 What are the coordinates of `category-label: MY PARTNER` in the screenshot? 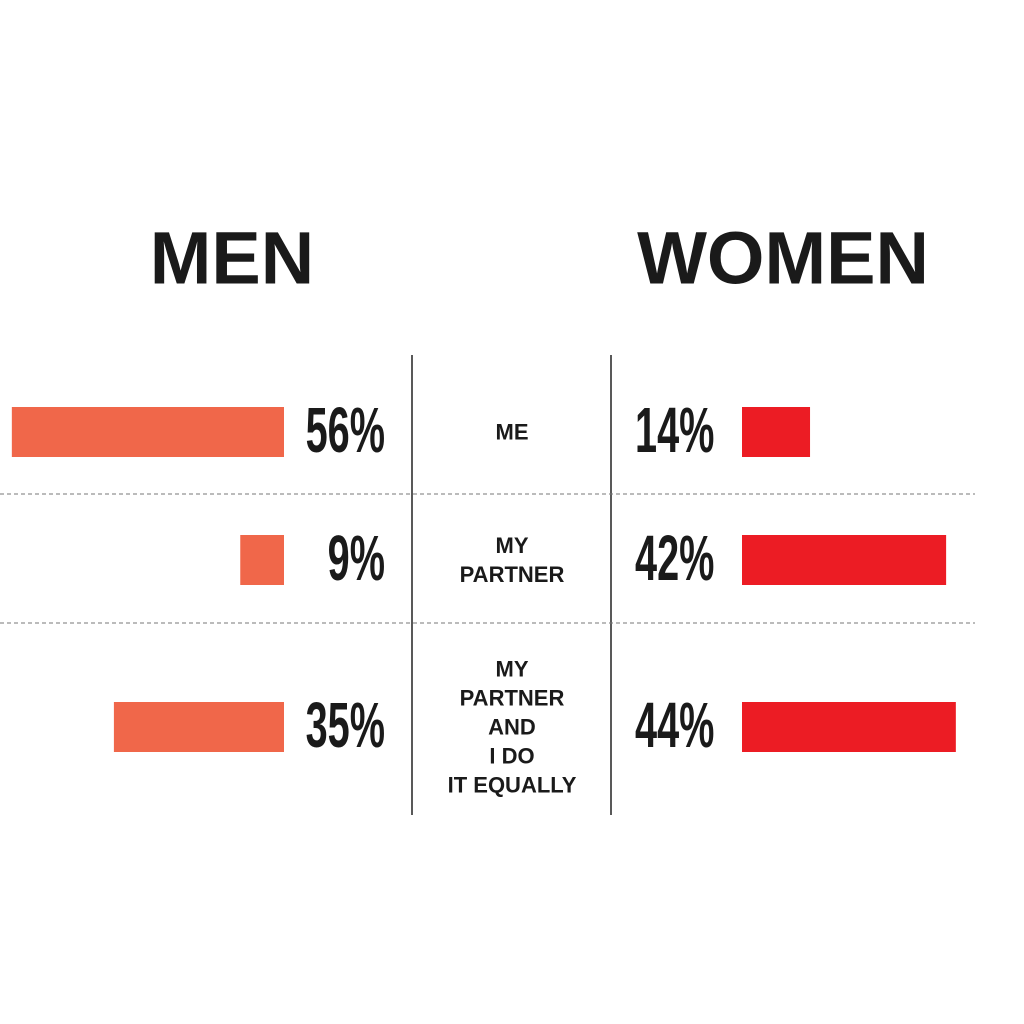 It's located at (512, 560).